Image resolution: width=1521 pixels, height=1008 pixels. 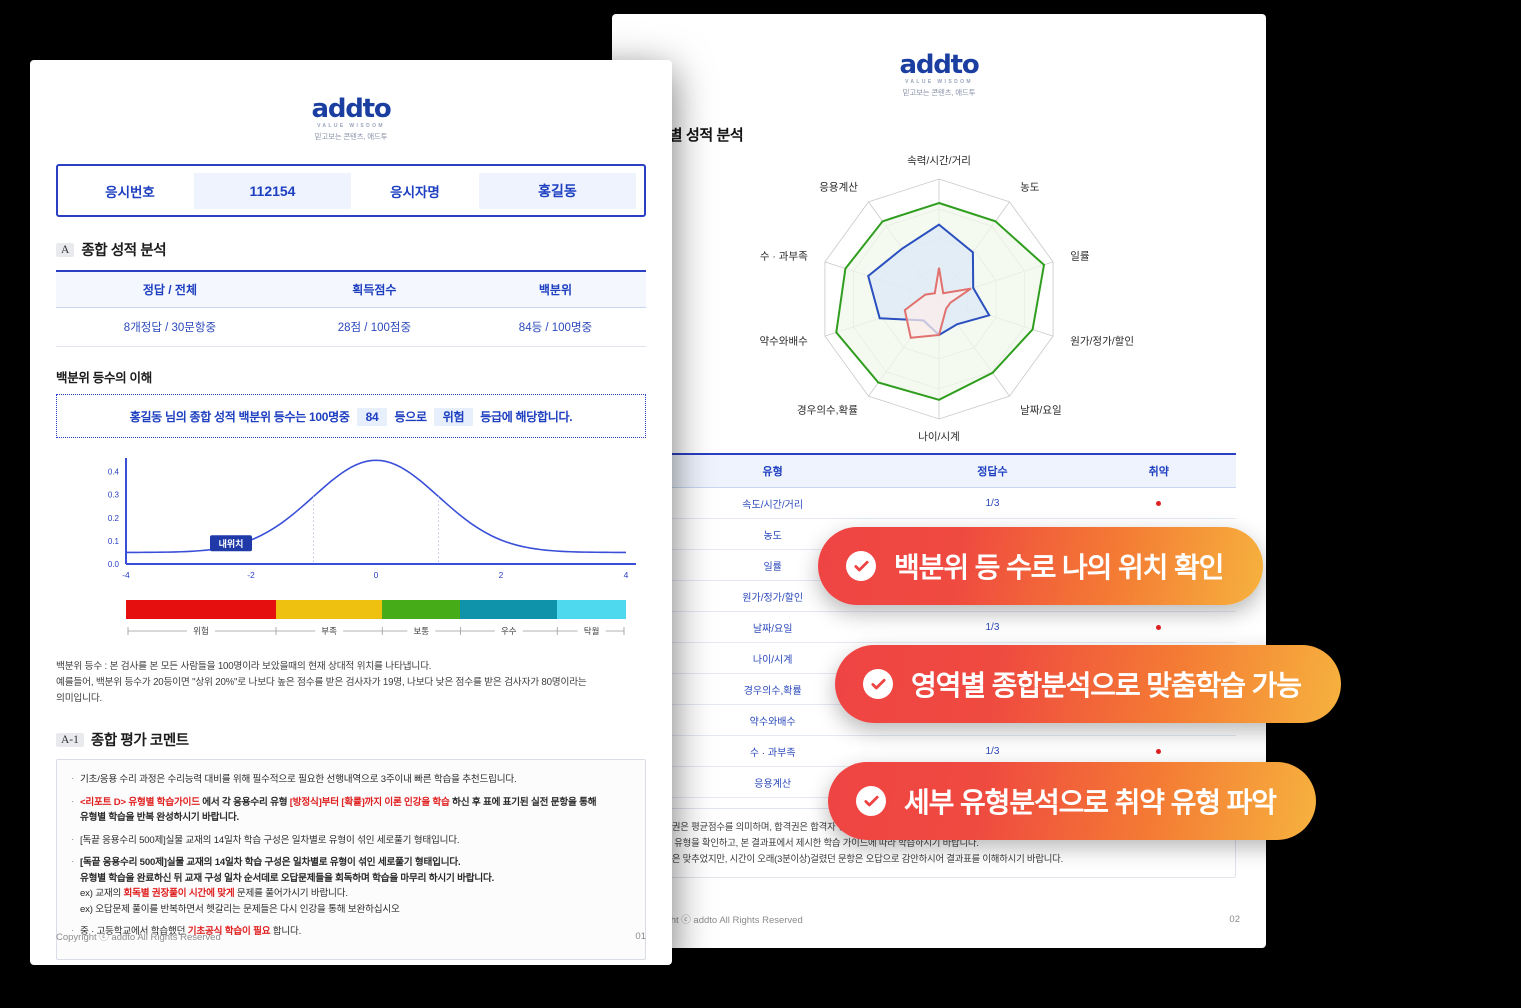 I want to click on col-correct-total: 정답 / 전체, so click(x=170, y=289).